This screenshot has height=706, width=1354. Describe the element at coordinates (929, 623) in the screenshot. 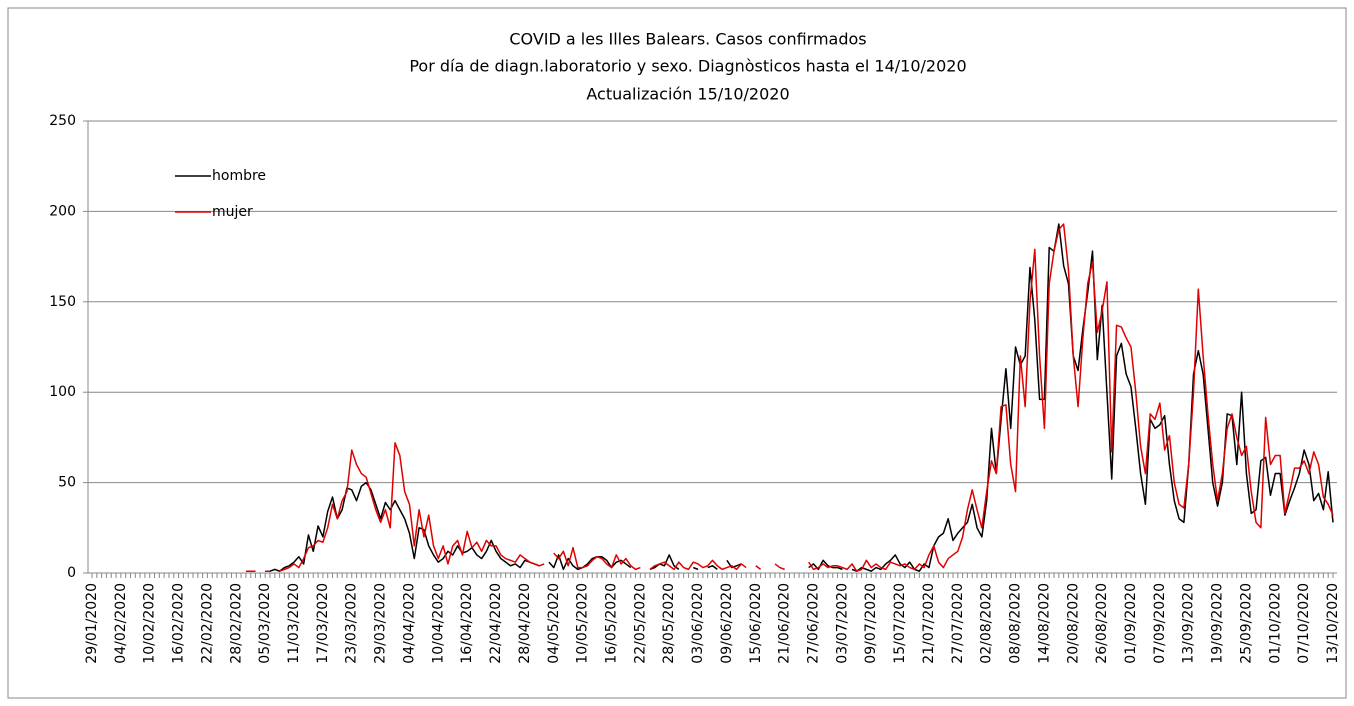

I see `x-tick-label: 21/07/2020` at that location.